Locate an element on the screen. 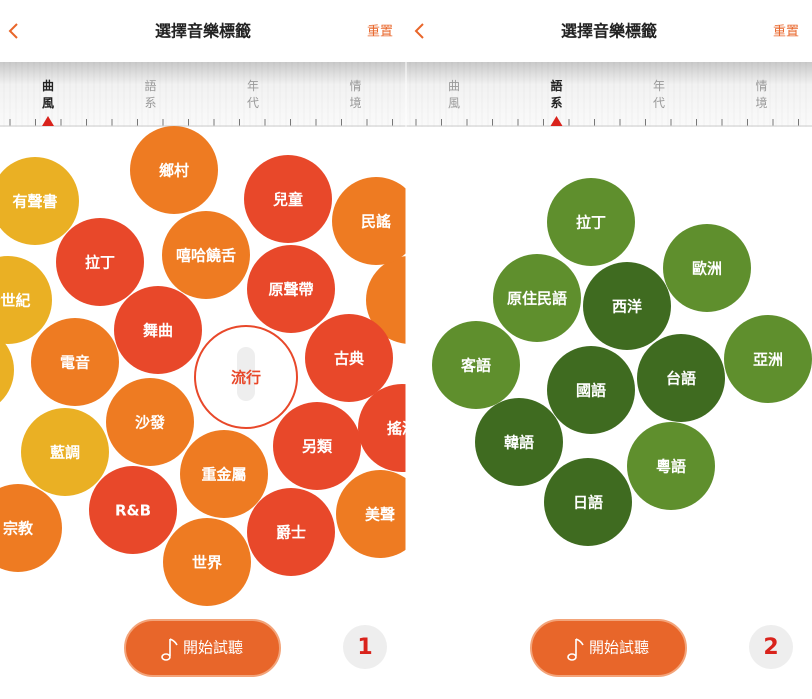  tag-label: 民謠 is located at coordinates (376, 222).